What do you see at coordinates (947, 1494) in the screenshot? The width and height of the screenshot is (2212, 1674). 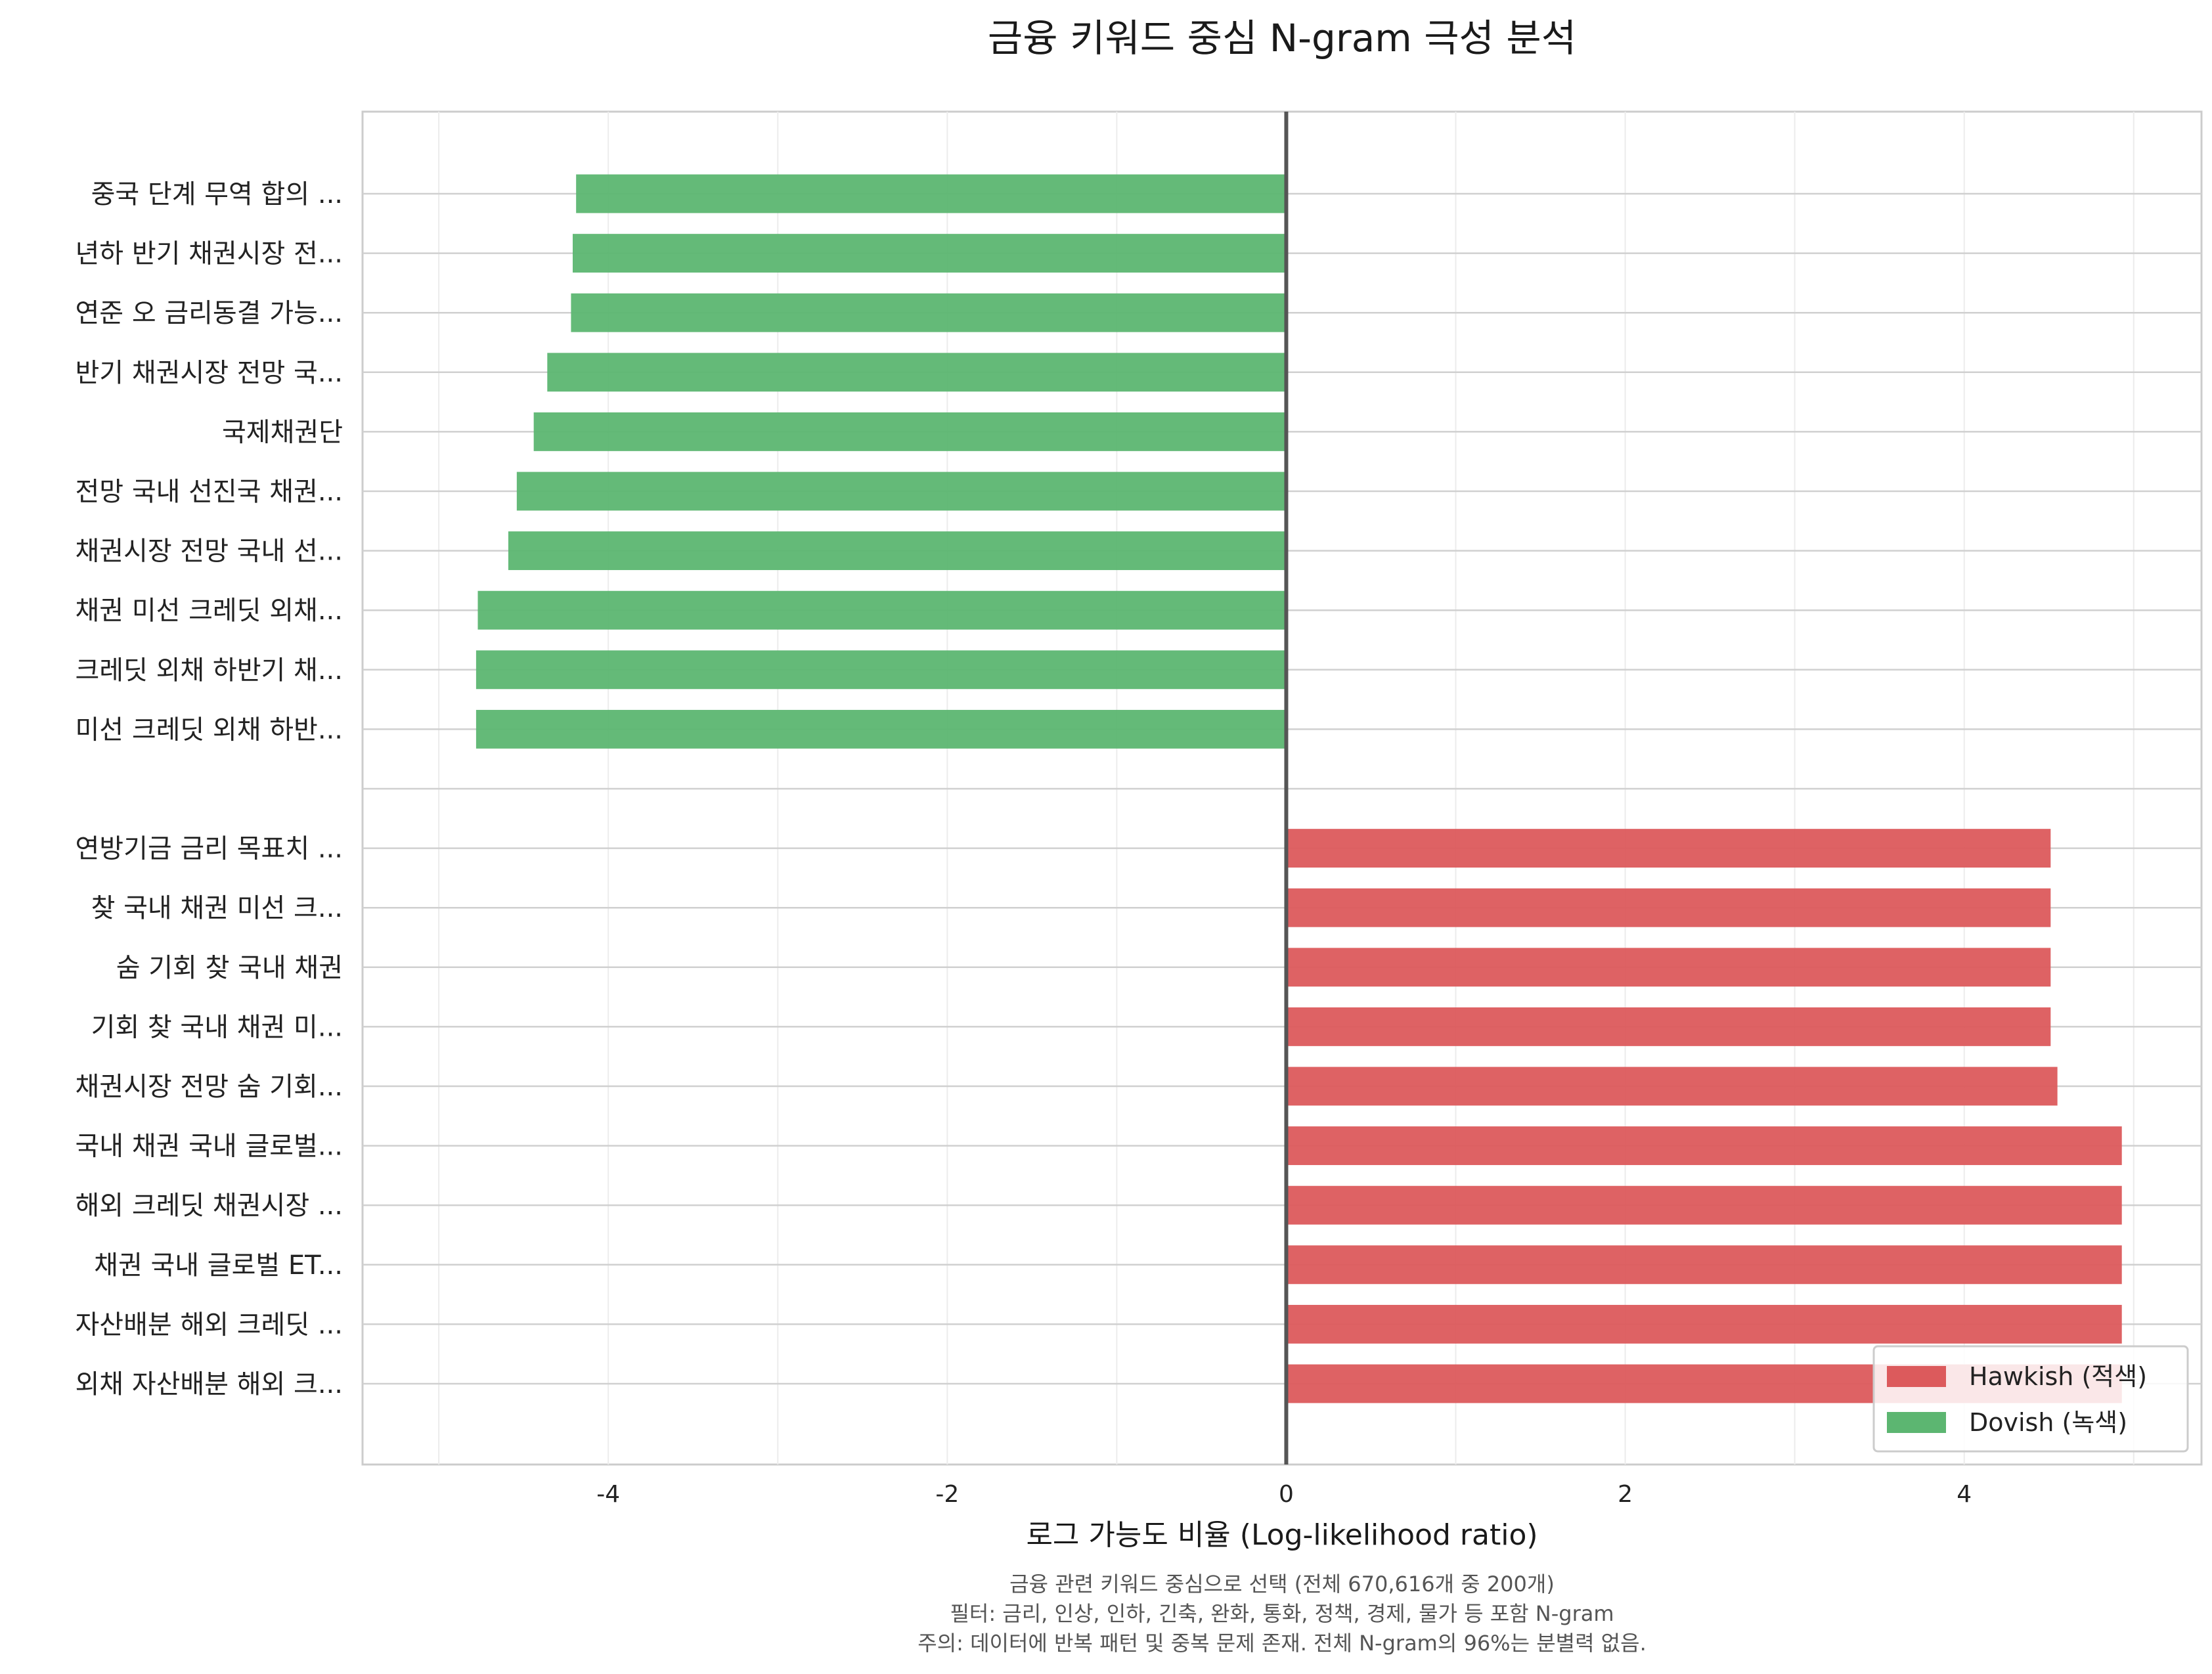 I see `x-tick-label: -2` at bounding box center [947, 1494].